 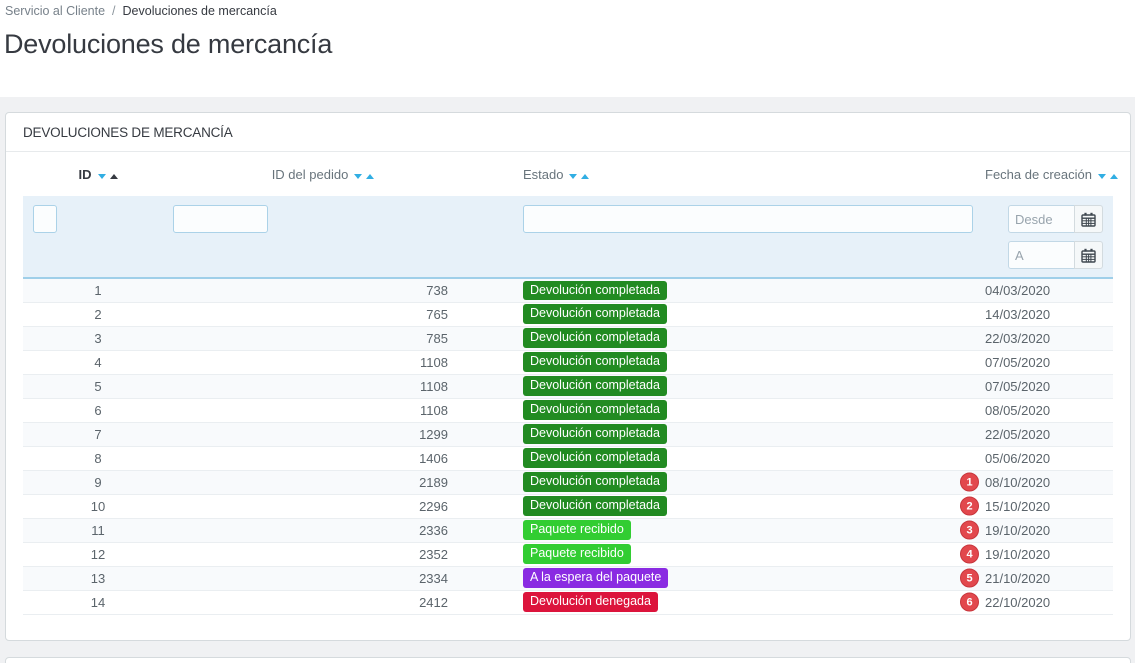 I want to click on cell-order-id: 2334, so click(x=433, y=578).